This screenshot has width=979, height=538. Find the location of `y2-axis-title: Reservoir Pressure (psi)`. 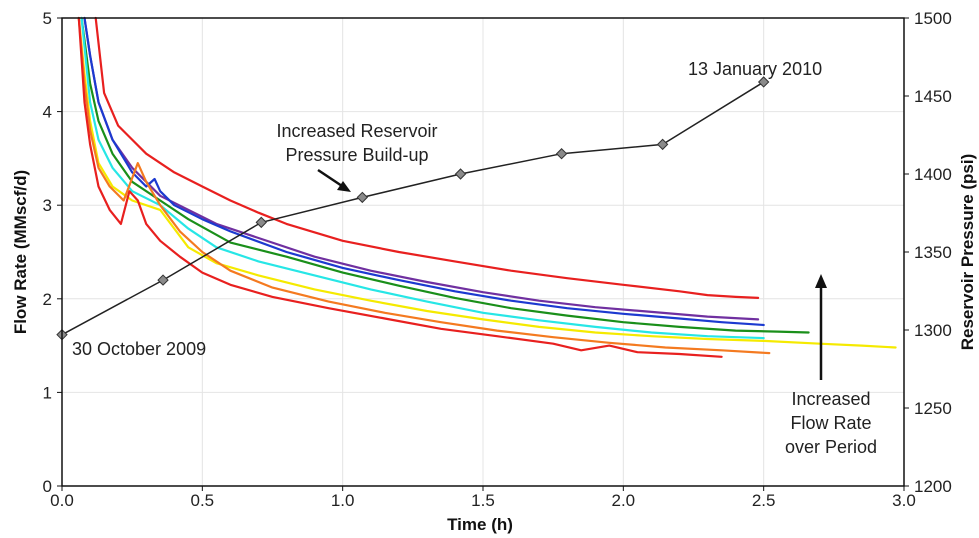

y2-axis-title: Reservoir Pressure (psi) is located at coordinates (967, 252).